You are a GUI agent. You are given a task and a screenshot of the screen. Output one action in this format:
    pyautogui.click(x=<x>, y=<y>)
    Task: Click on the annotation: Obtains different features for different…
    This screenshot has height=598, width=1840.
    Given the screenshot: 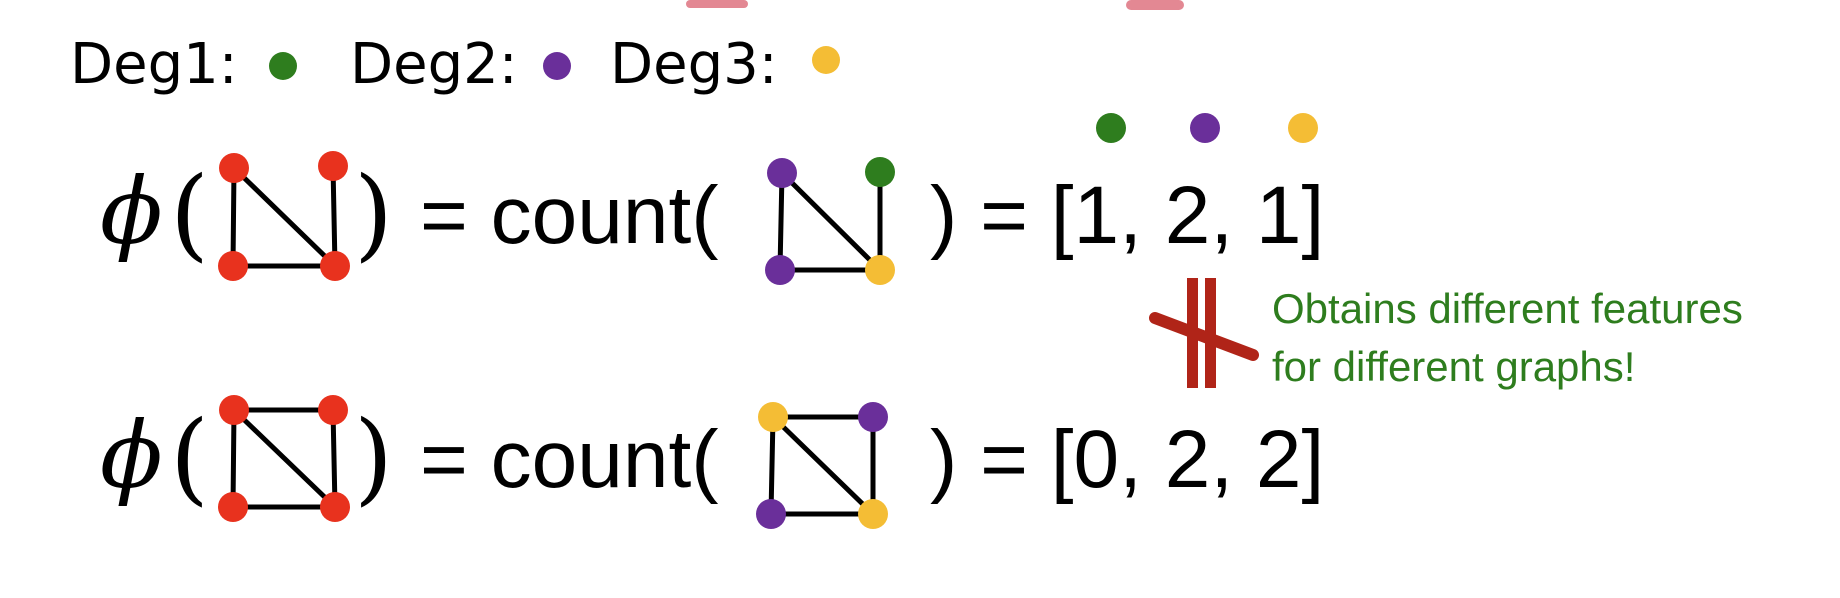 What is the action you would take?
    pyautogui.click(x=1507, y=337)
    